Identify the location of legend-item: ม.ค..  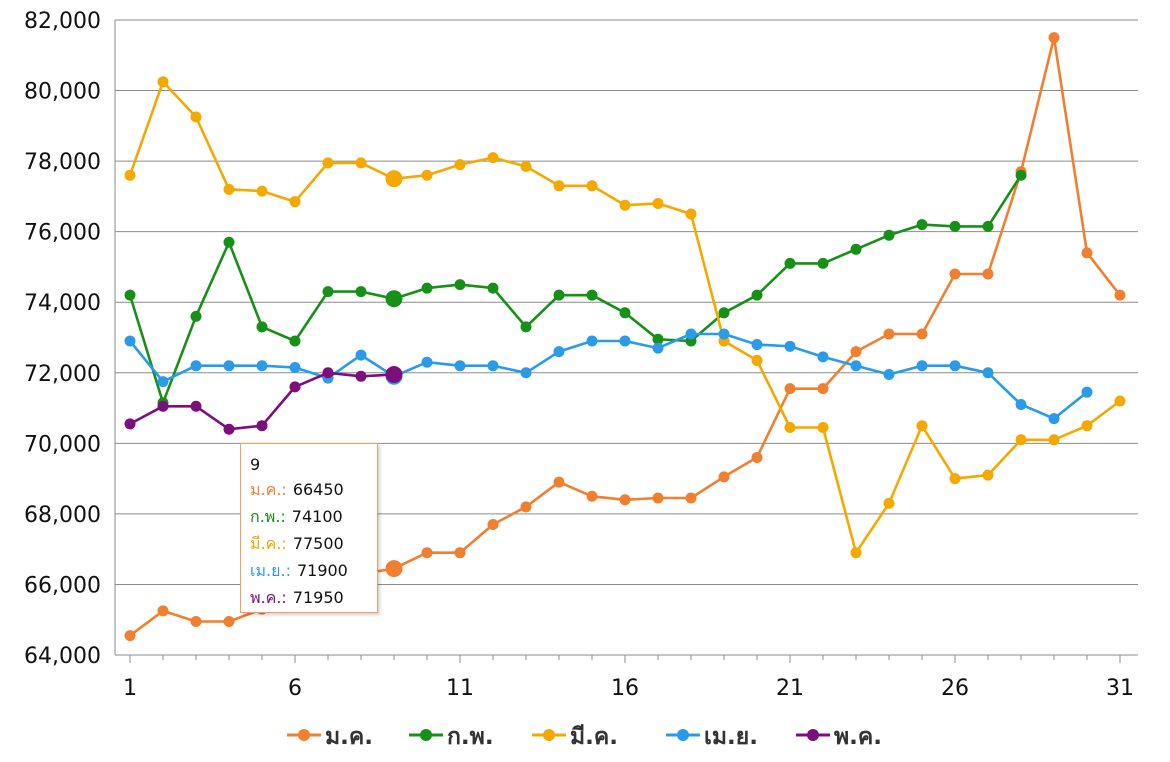
(330, 737).